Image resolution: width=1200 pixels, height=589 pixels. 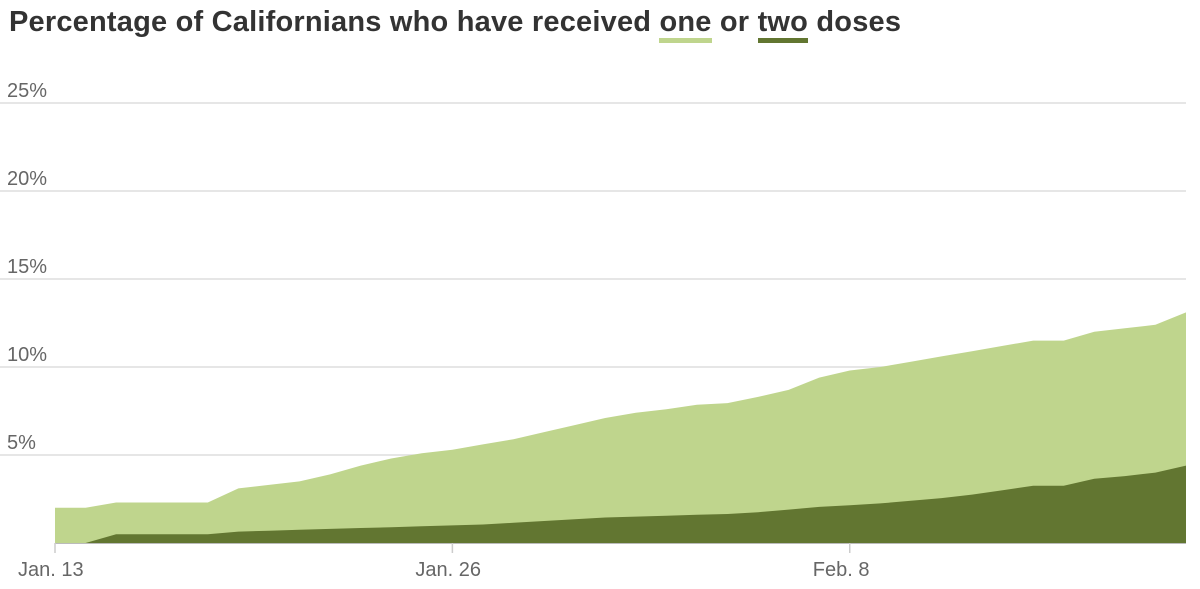 I want to click on legend-key-one: one, so click(x=685, y=25).